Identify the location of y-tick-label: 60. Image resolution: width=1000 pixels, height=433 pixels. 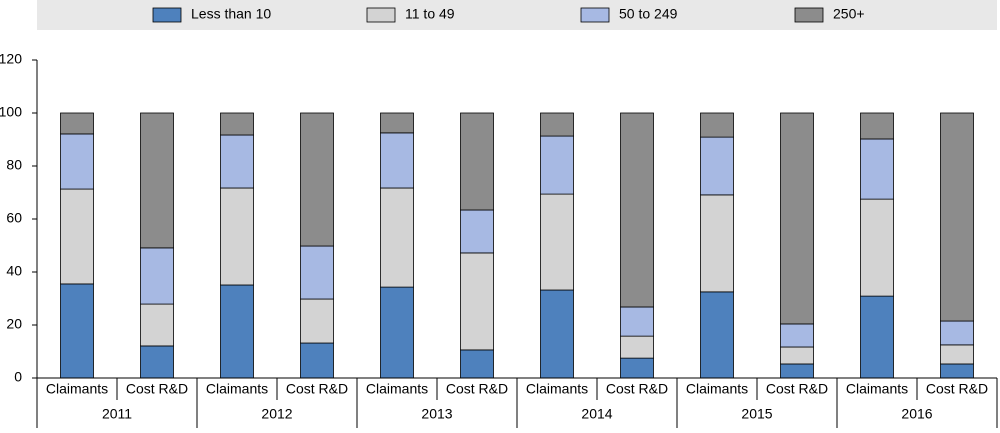
(14, 218).